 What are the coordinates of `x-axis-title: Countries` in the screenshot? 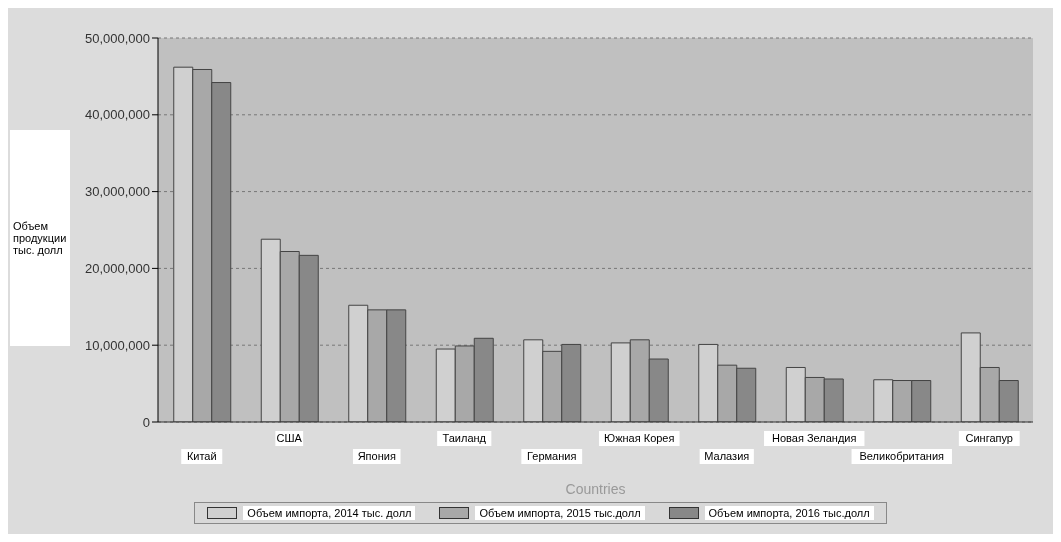 It's located at (595, 489).